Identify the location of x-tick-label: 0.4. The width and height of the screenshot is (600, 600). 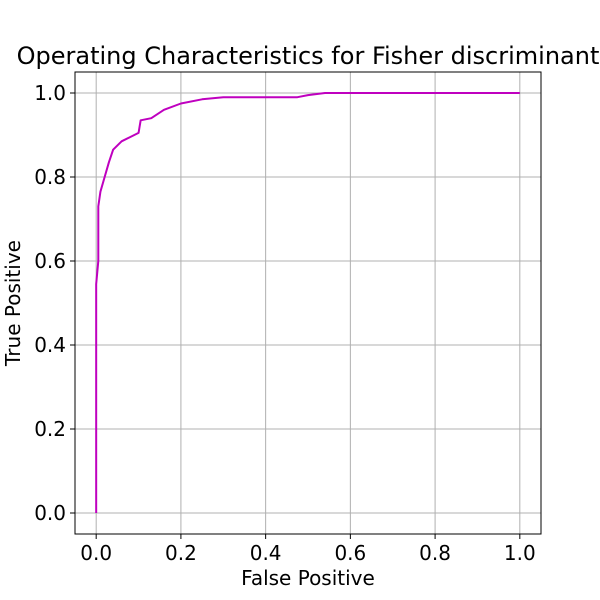
(266, 553).